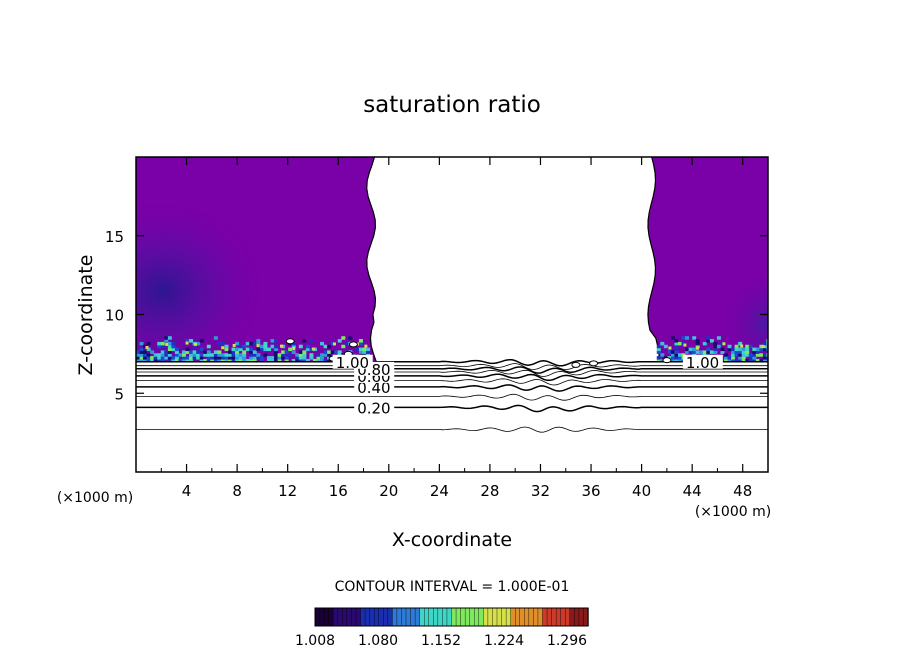 This screenshot has width=904, height=654. What do you see at coordinates (504, 641) in the screenshot?
I see `colorbar-tick-label: 1.224` at bounding box center [504, 641].